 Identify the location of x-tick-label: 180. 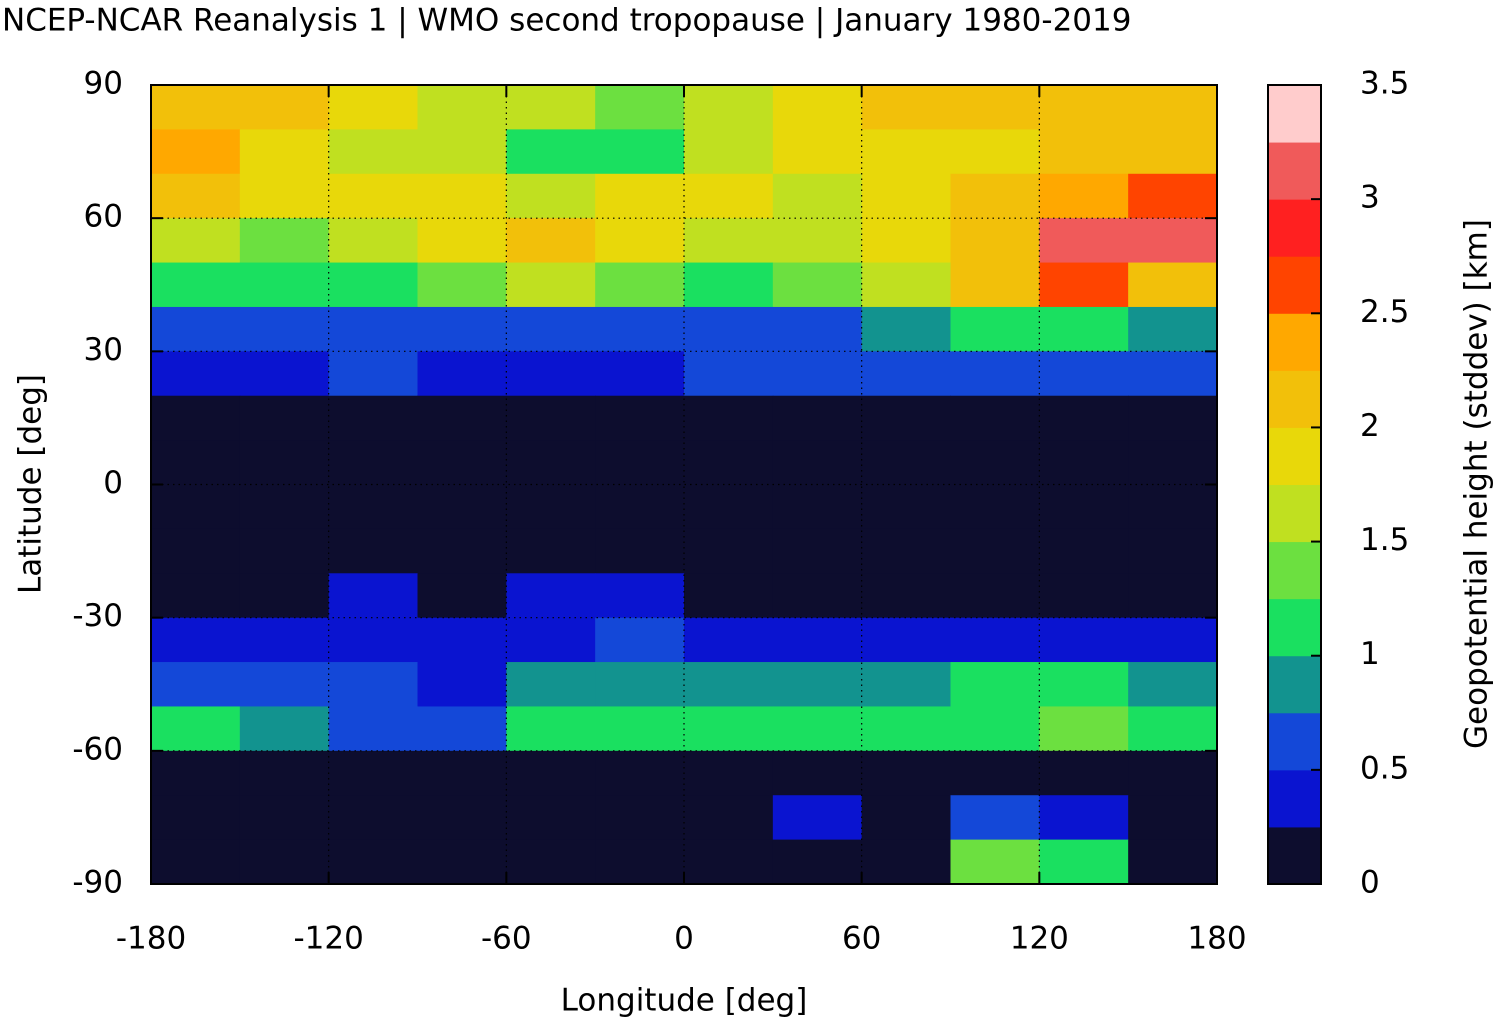
(1216, 939).